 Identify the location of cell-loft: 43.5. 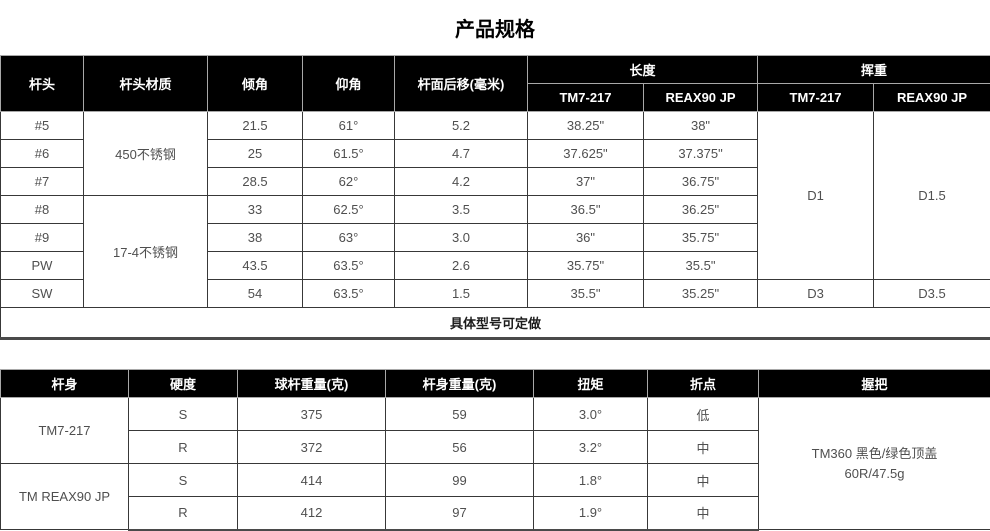
(255, 266).